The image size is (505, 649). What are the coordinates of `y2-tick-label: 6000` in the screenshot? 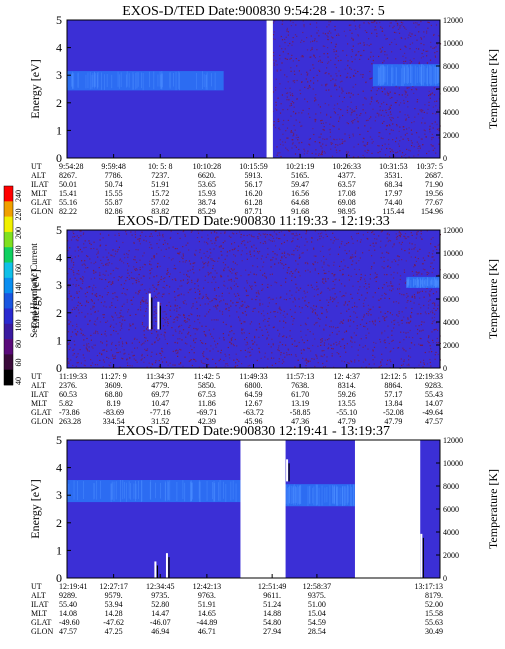 It's located at (451, 89).